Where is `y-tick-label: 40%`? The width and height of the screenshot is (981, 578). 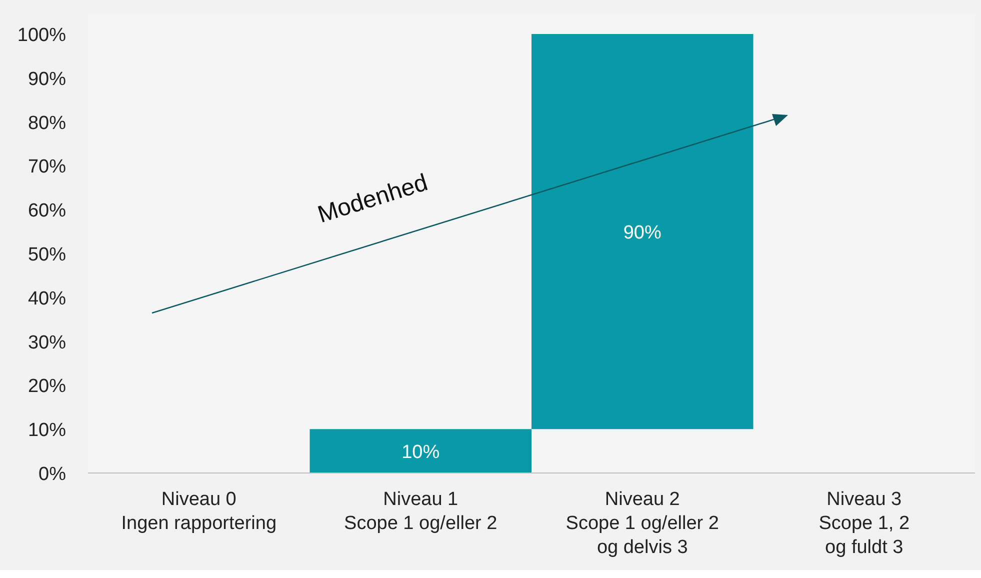 y-tick-label: 40% is located at coordinates (47, 299).